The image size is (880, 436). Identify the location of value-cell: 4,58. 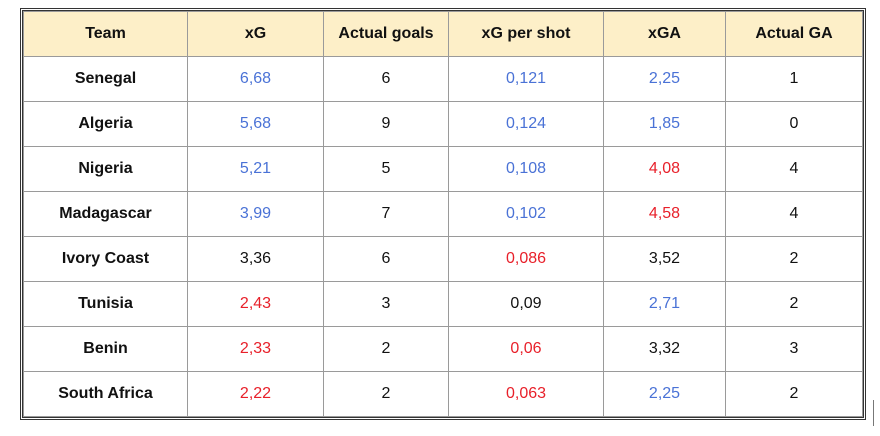
(664, 214).